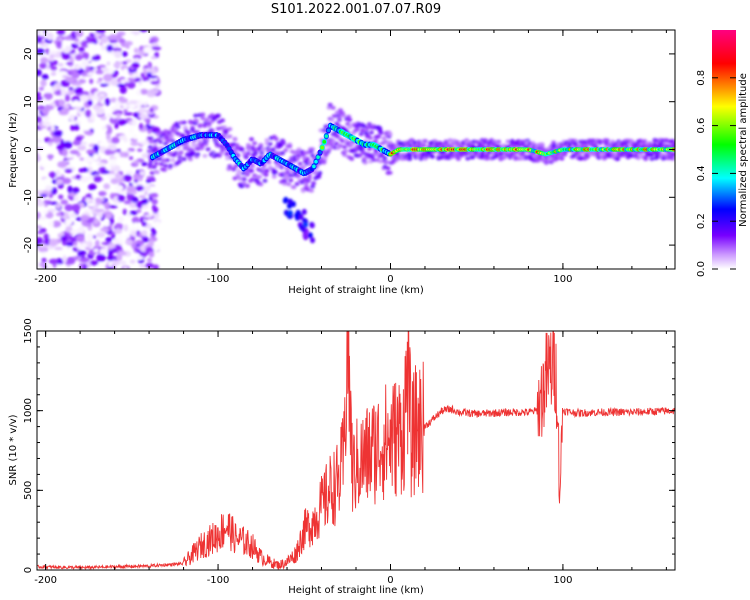 The image size is (750, 600). What do you see at coordinates (412, 149) in the screenshot?
I see `ridge-core` at bounding box center [412, 149].